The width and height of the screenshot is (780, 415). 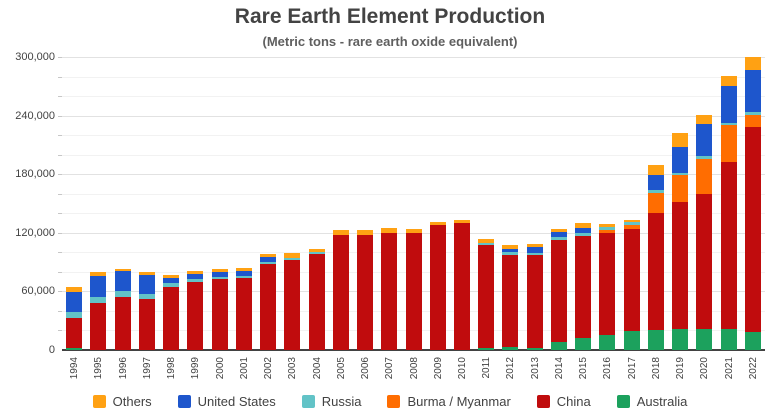 What do you see at coordinates (563, 401) in the screenshot?
I see `legend-item-china: China` at bounding box center [563, 401].